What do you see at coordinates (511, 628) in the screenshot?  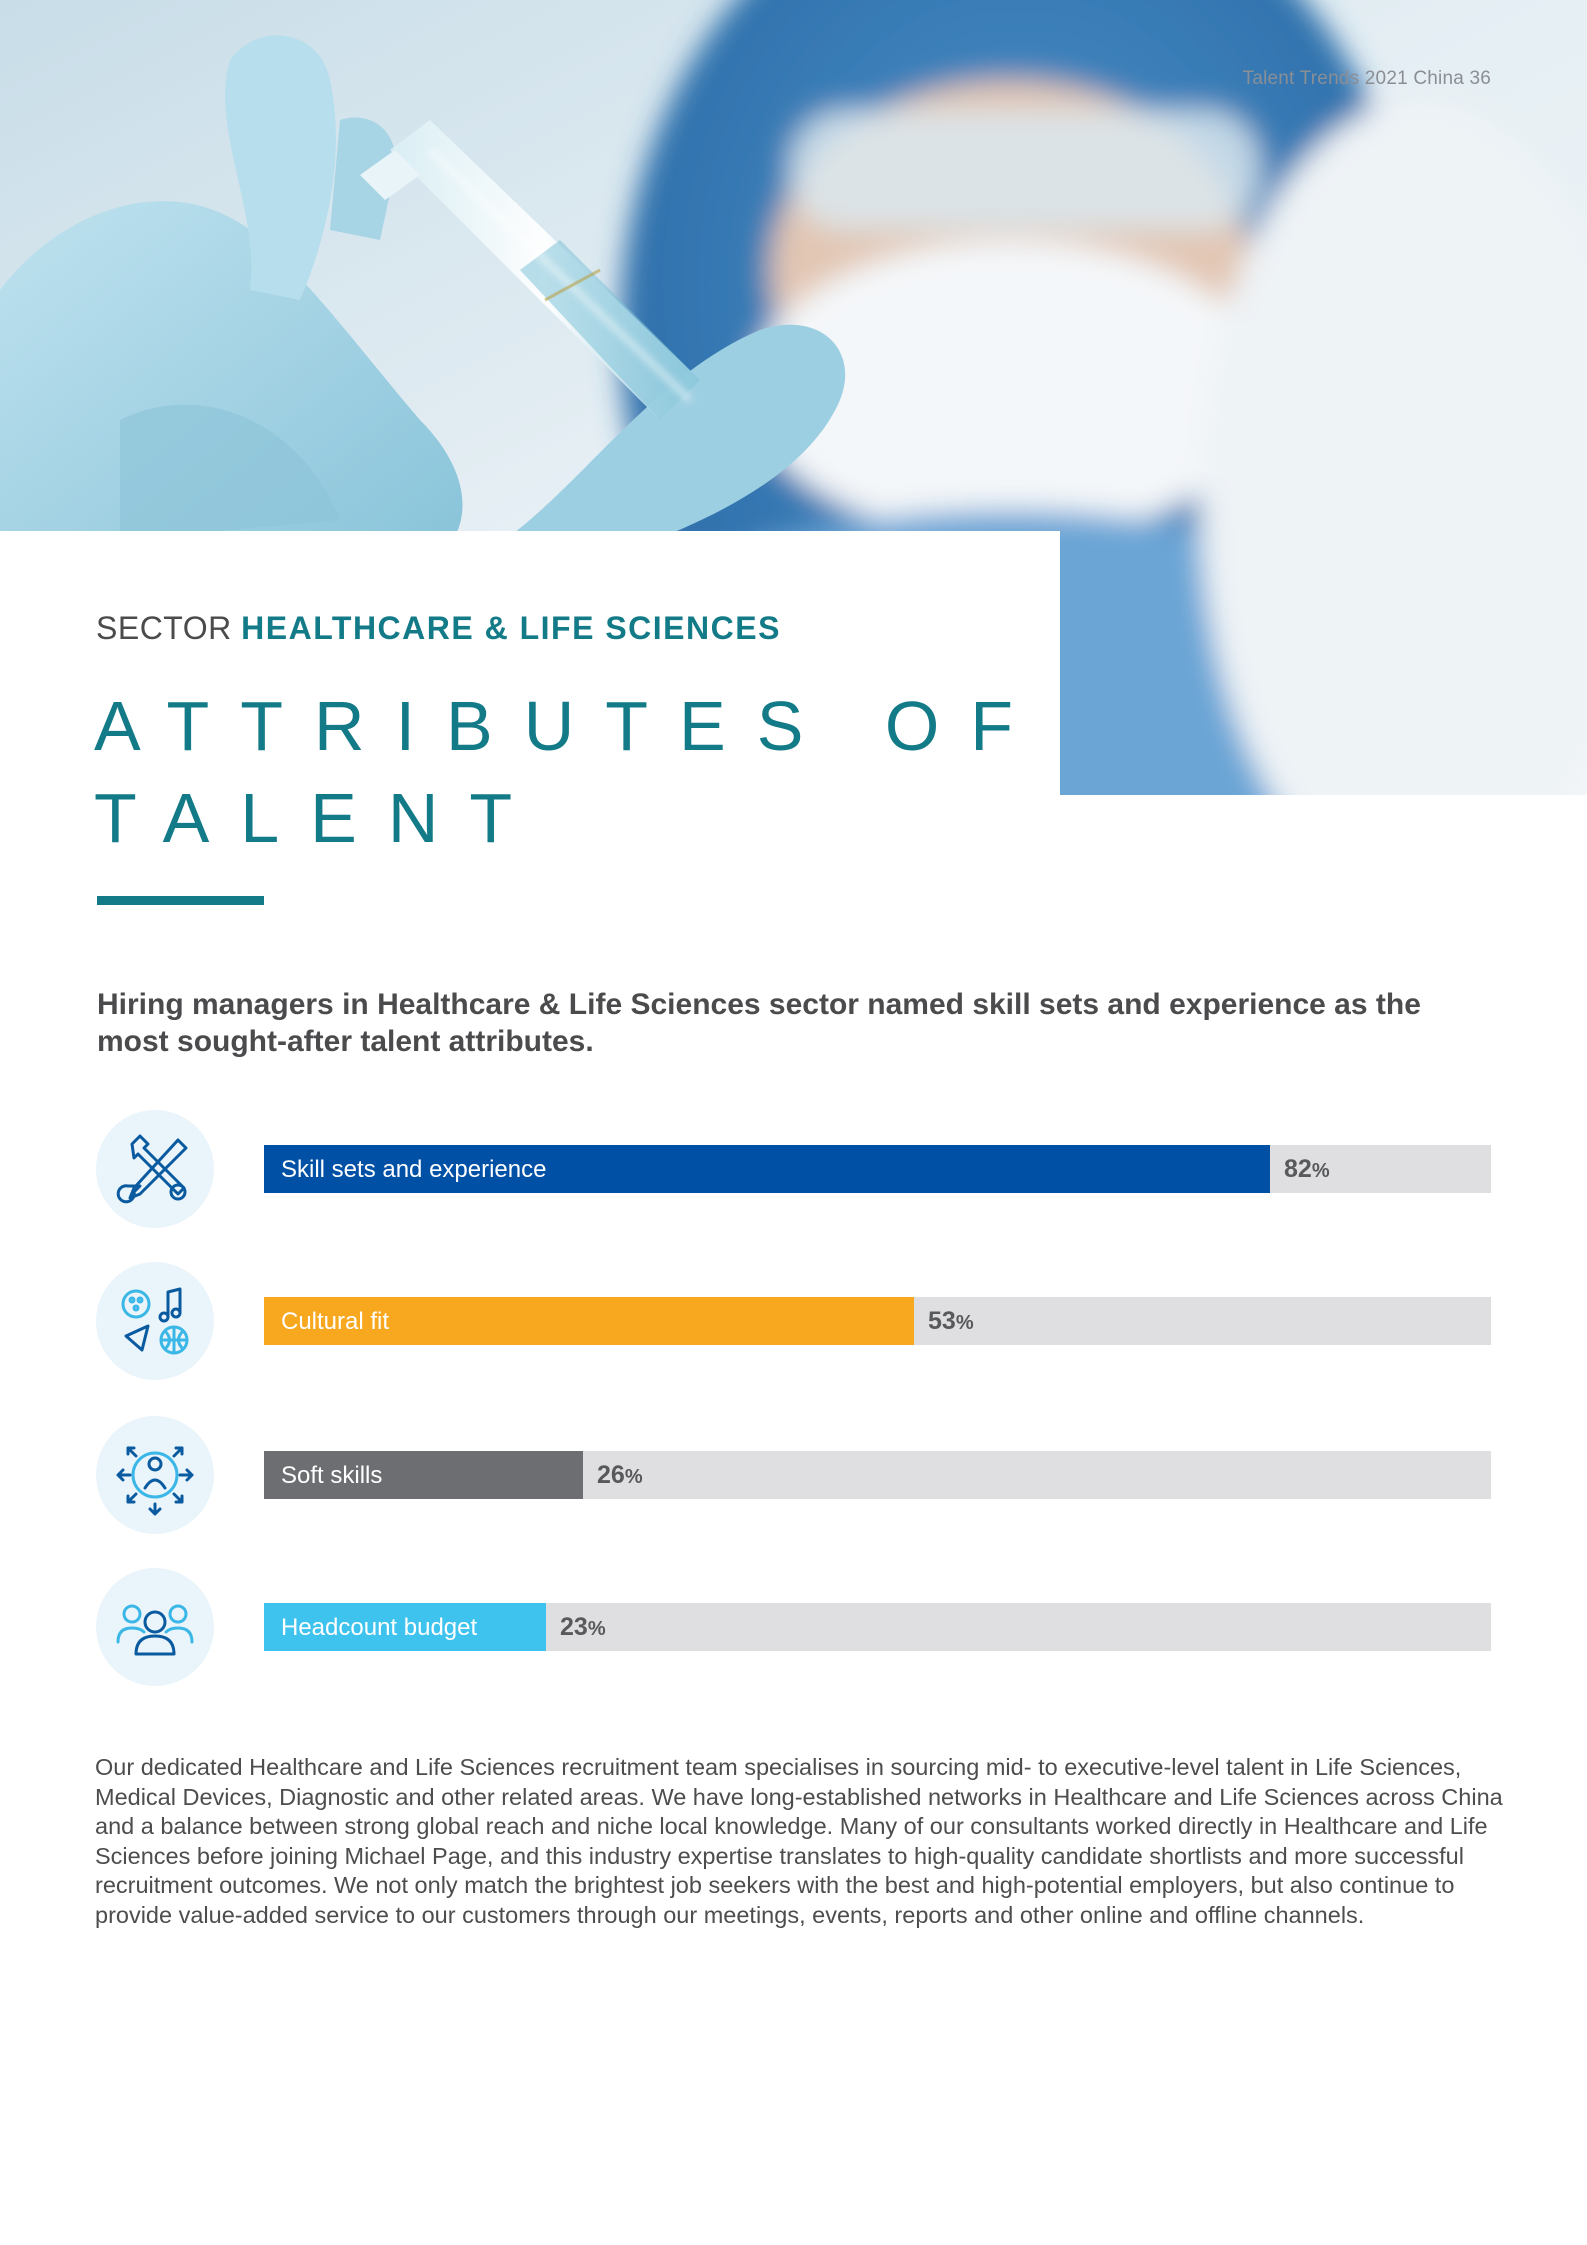 I see `sector-name: HEALTHCARE & LIFE SCIENCES` at bounding box center [511, 628].